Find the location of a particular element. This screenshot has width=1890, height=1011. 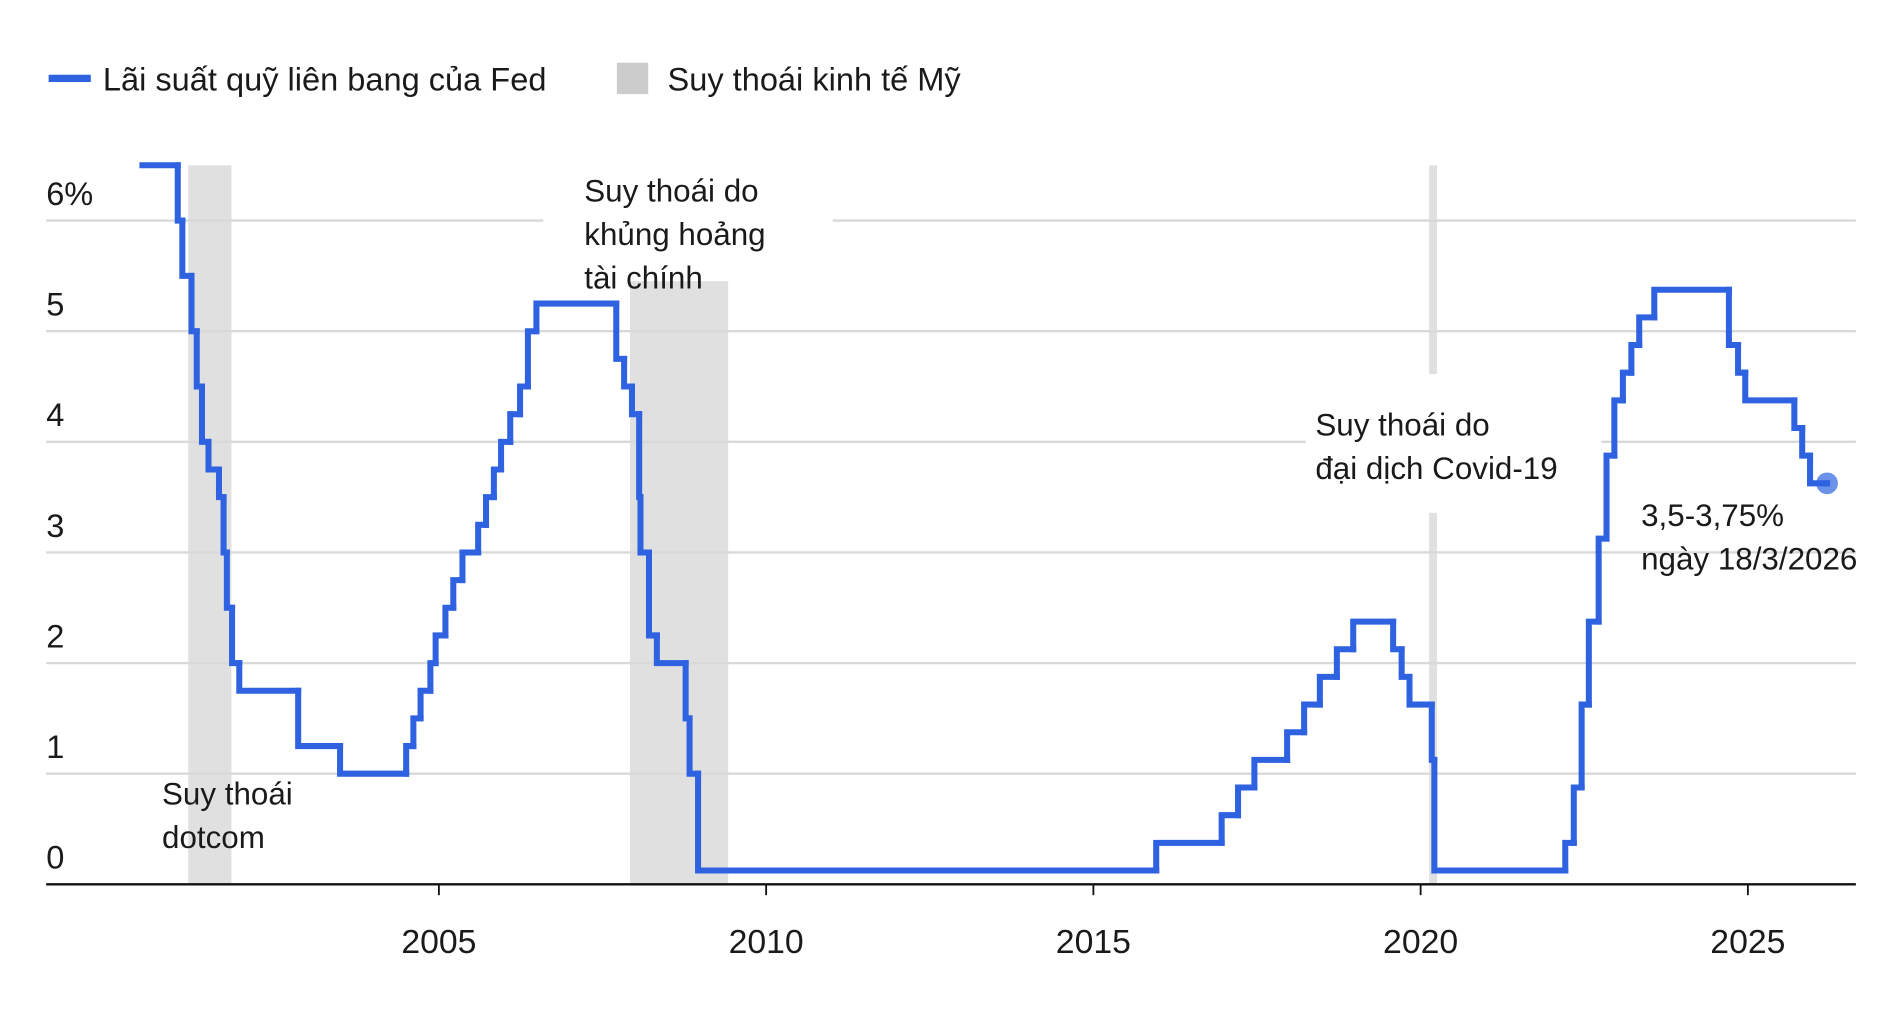

annotation: Suy thoái is located at coordinates (227, 794).